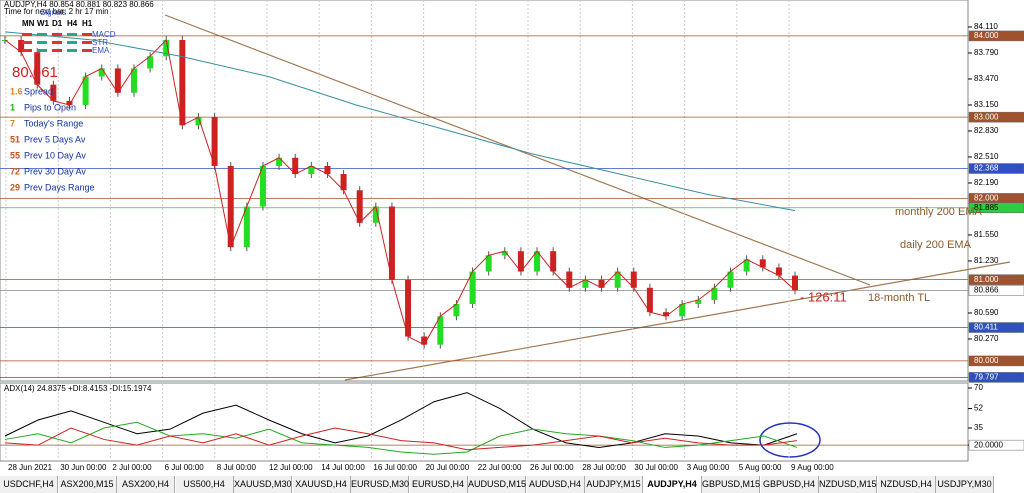 This screenshot has height=493, width=1024. Describe the element at coordinates (83, 467) in the screenshot. I see `date-label: 30 Jun 00:00` at that location.